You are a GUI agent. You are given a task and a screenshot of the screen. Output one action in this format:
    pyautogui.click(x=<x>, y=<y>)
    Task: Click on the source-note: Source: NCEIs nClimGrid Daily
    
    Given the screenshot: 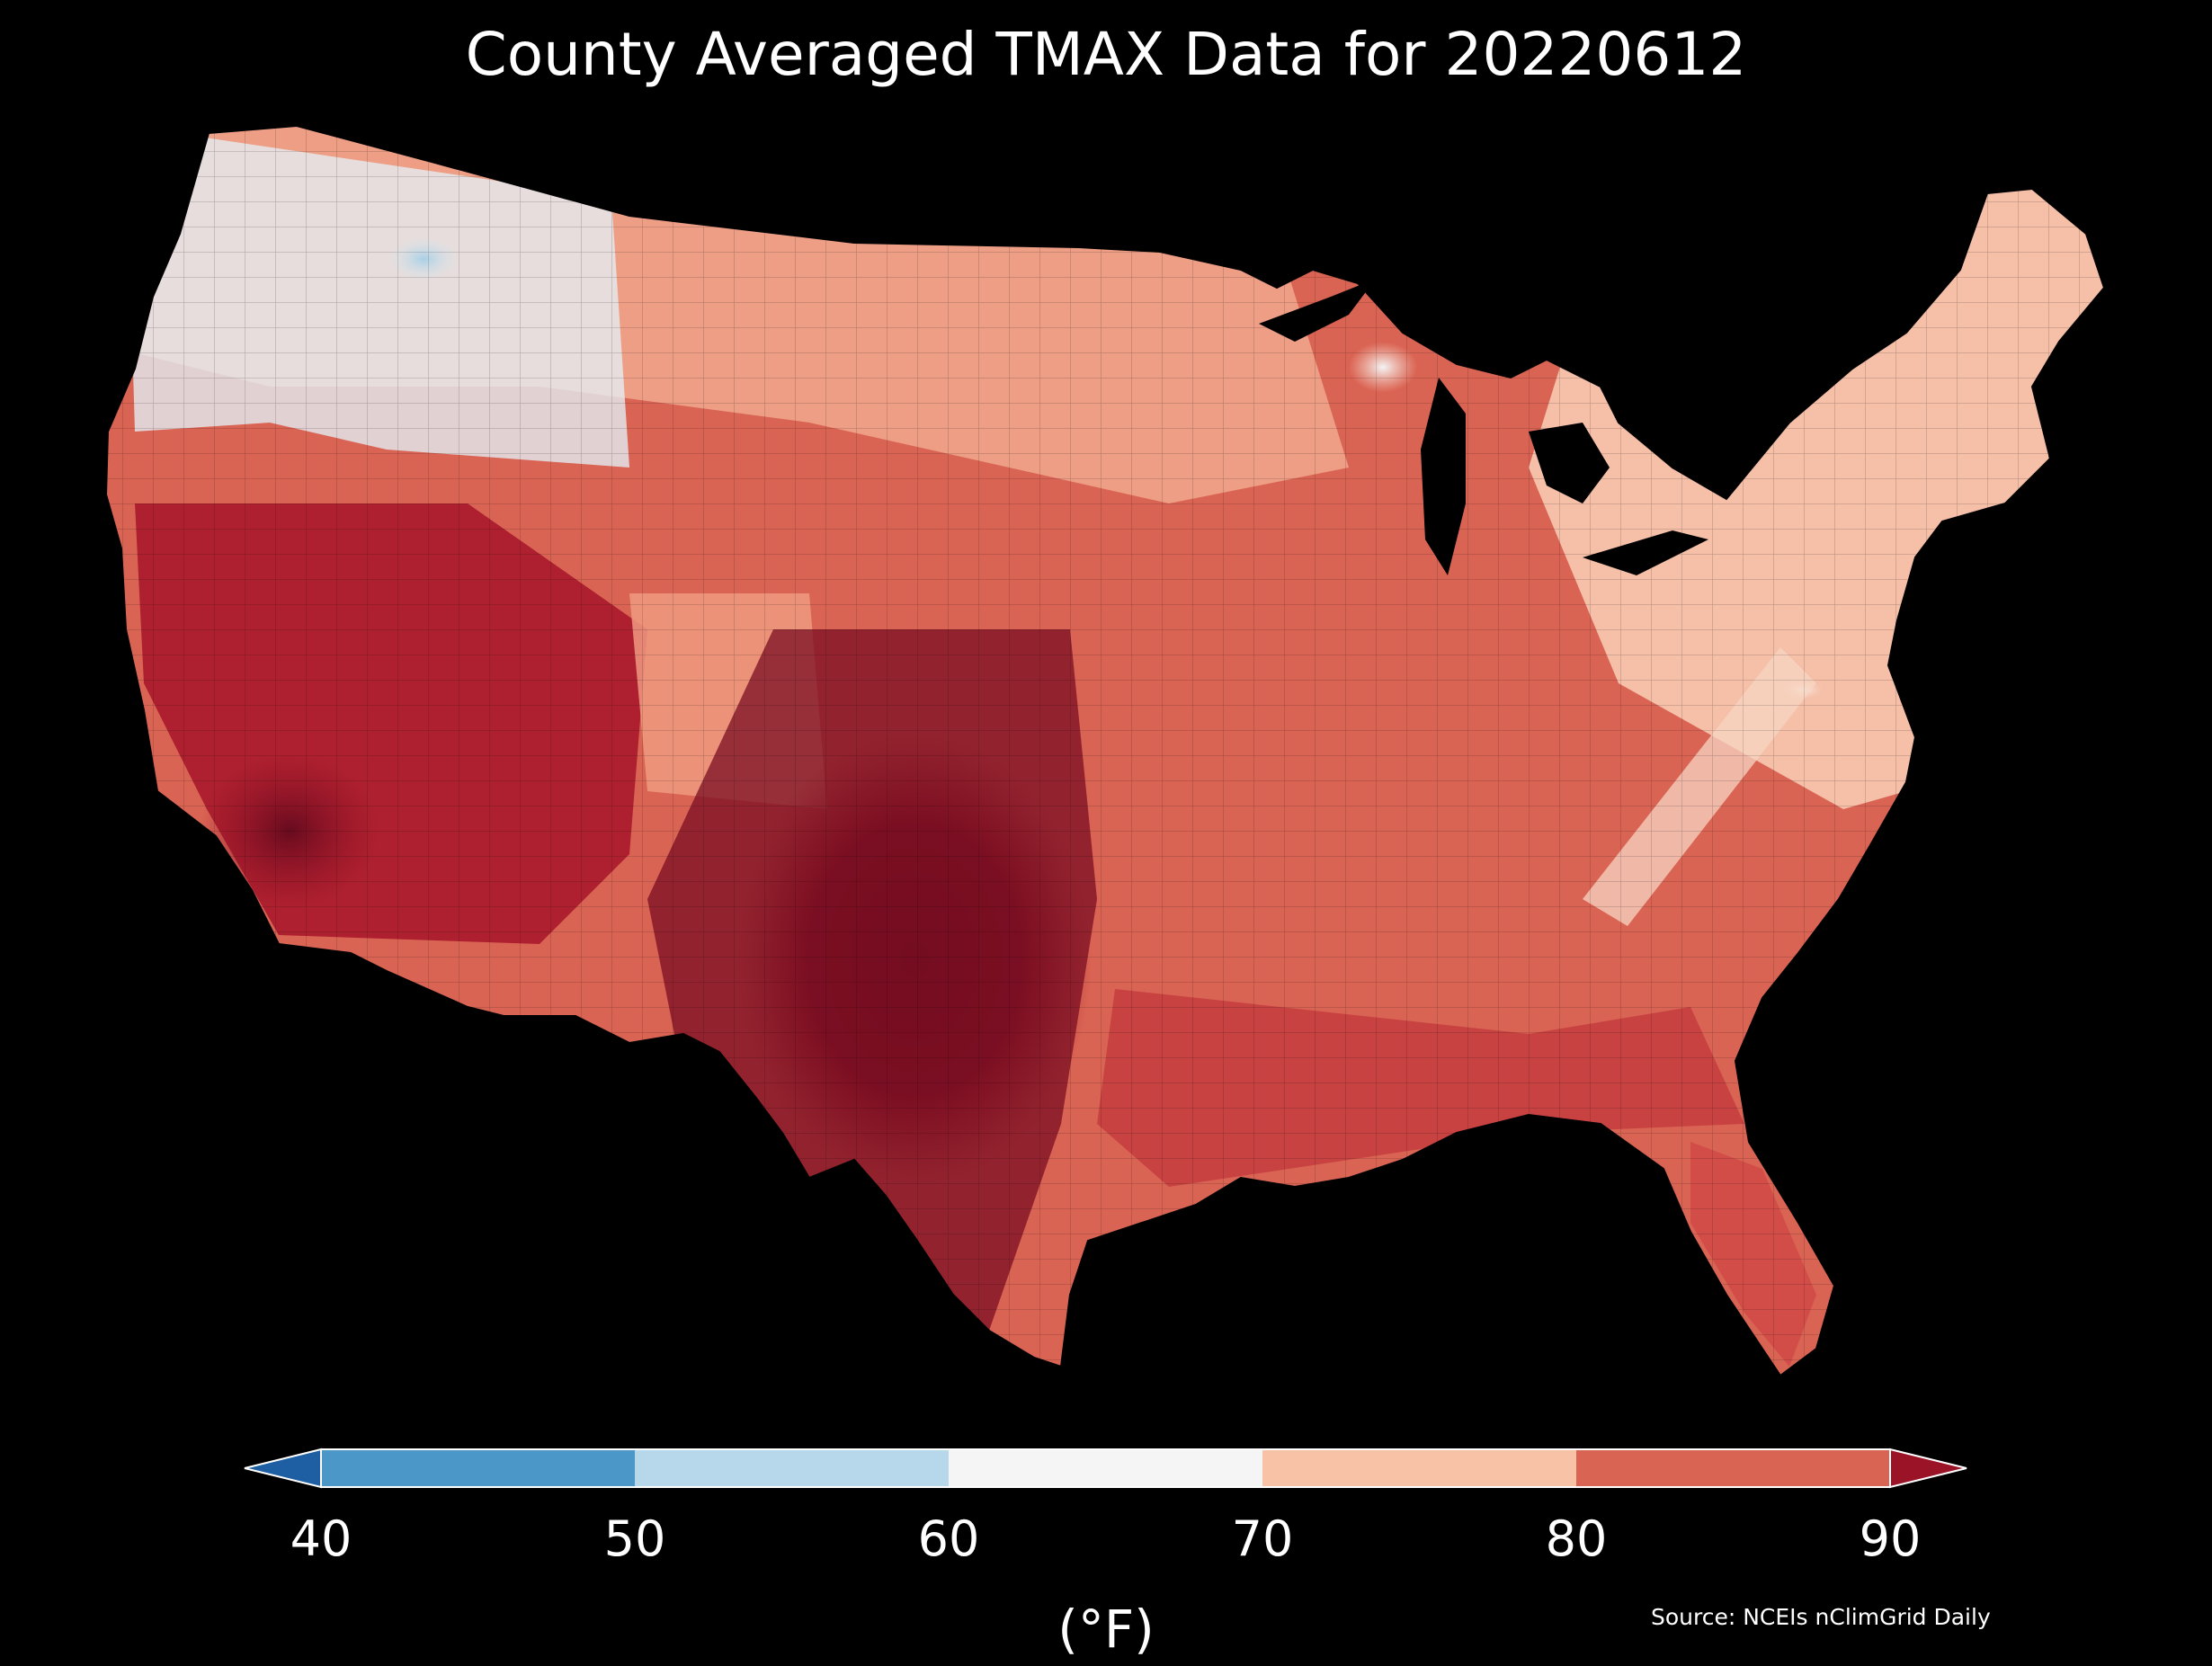 What is the action you would take?
    pyautogui.click(x=1821, y=1617)
    